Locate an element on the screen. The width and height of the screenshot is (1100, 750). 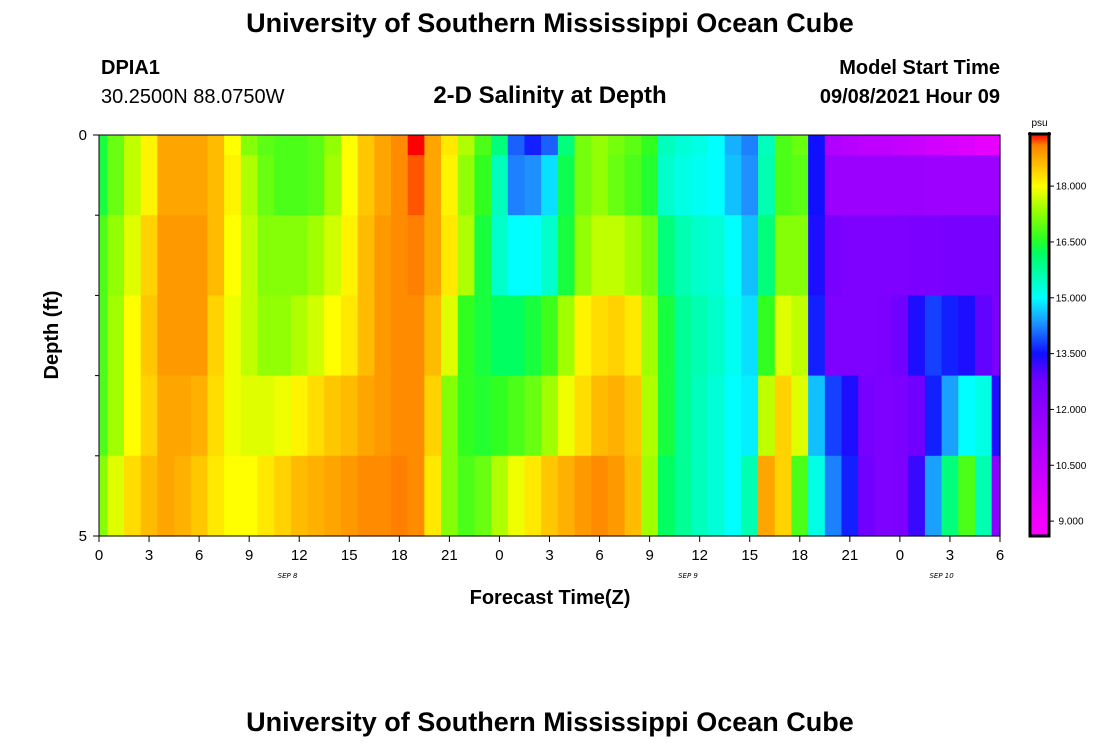
colorbar-tick-label: 15.000 is located at coordinates (1071, 298).